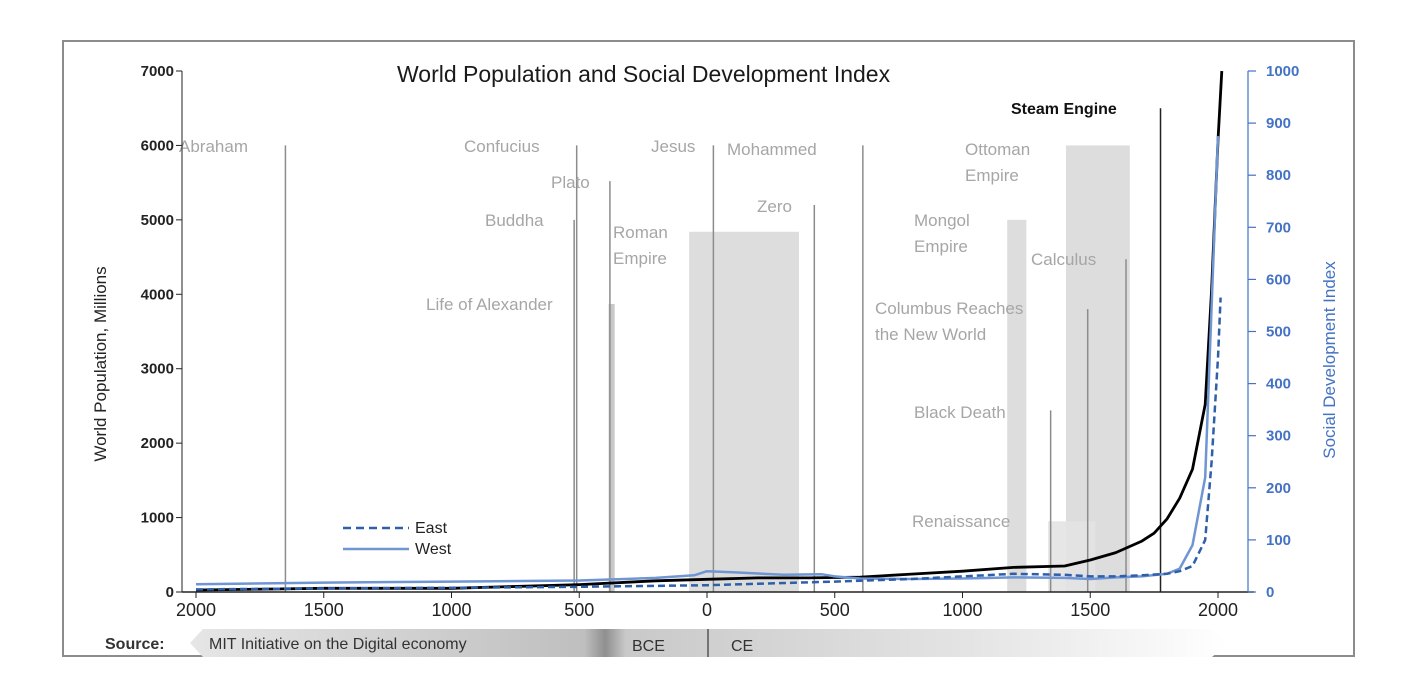 The width and height of the screenshot is (1409, 699). What do you see at coordinates (709, 643) in the screenshot?
I see `timeline-arrow` at bounding box center [709, 643].